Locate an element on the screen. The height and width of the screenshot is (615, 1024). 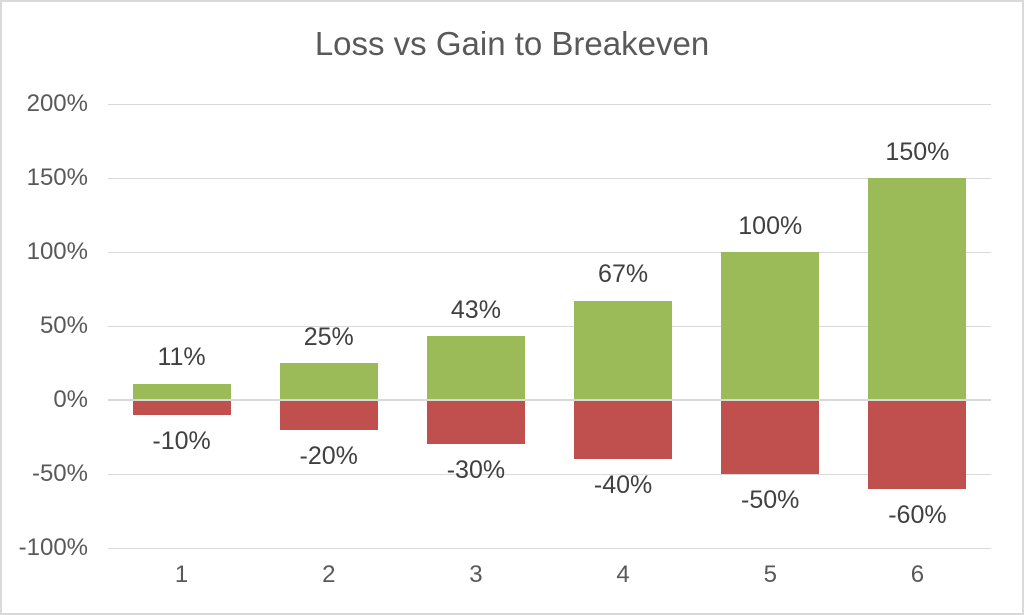
loss-data-label: -50% is located at coordinates (770, 500).